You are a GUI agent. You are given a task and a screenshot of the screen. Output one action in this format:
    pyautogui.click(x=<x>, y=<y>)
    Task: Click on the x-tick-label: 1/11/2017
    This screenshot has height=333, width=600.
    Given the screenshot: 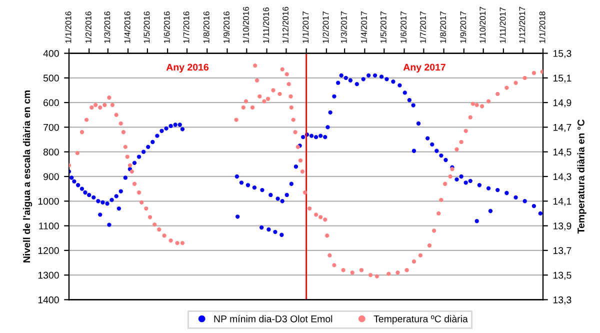 What is the action you would take?
    pyautogui.click(x=503, y=25)
    